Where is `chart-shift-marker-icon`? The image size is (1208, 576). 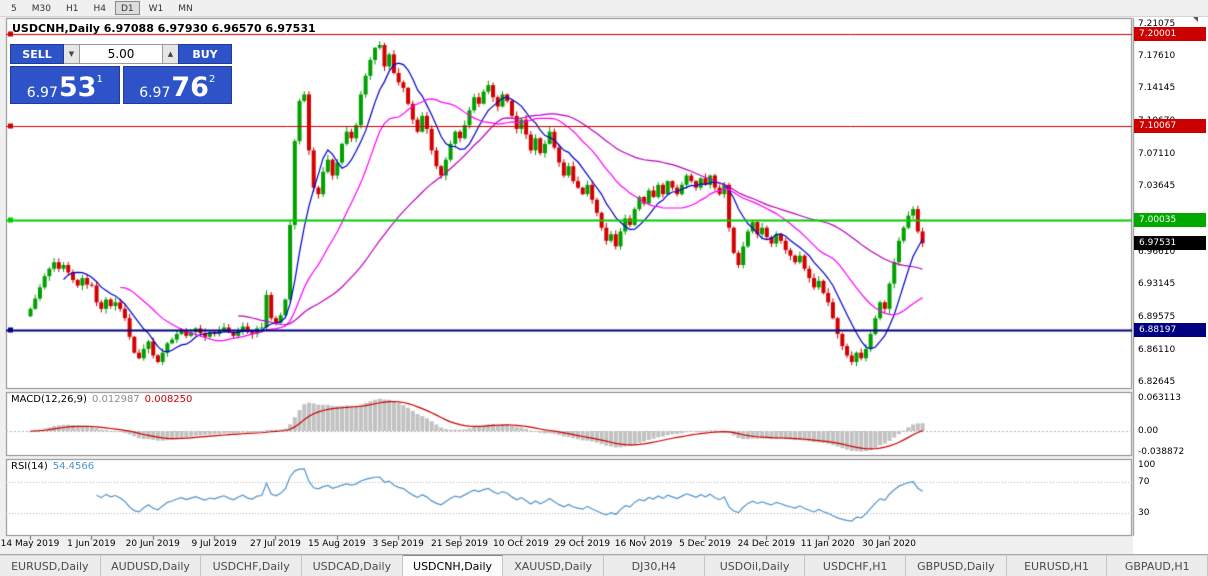
chart-shift-marker-icon is located at coordinates (1193, 17).